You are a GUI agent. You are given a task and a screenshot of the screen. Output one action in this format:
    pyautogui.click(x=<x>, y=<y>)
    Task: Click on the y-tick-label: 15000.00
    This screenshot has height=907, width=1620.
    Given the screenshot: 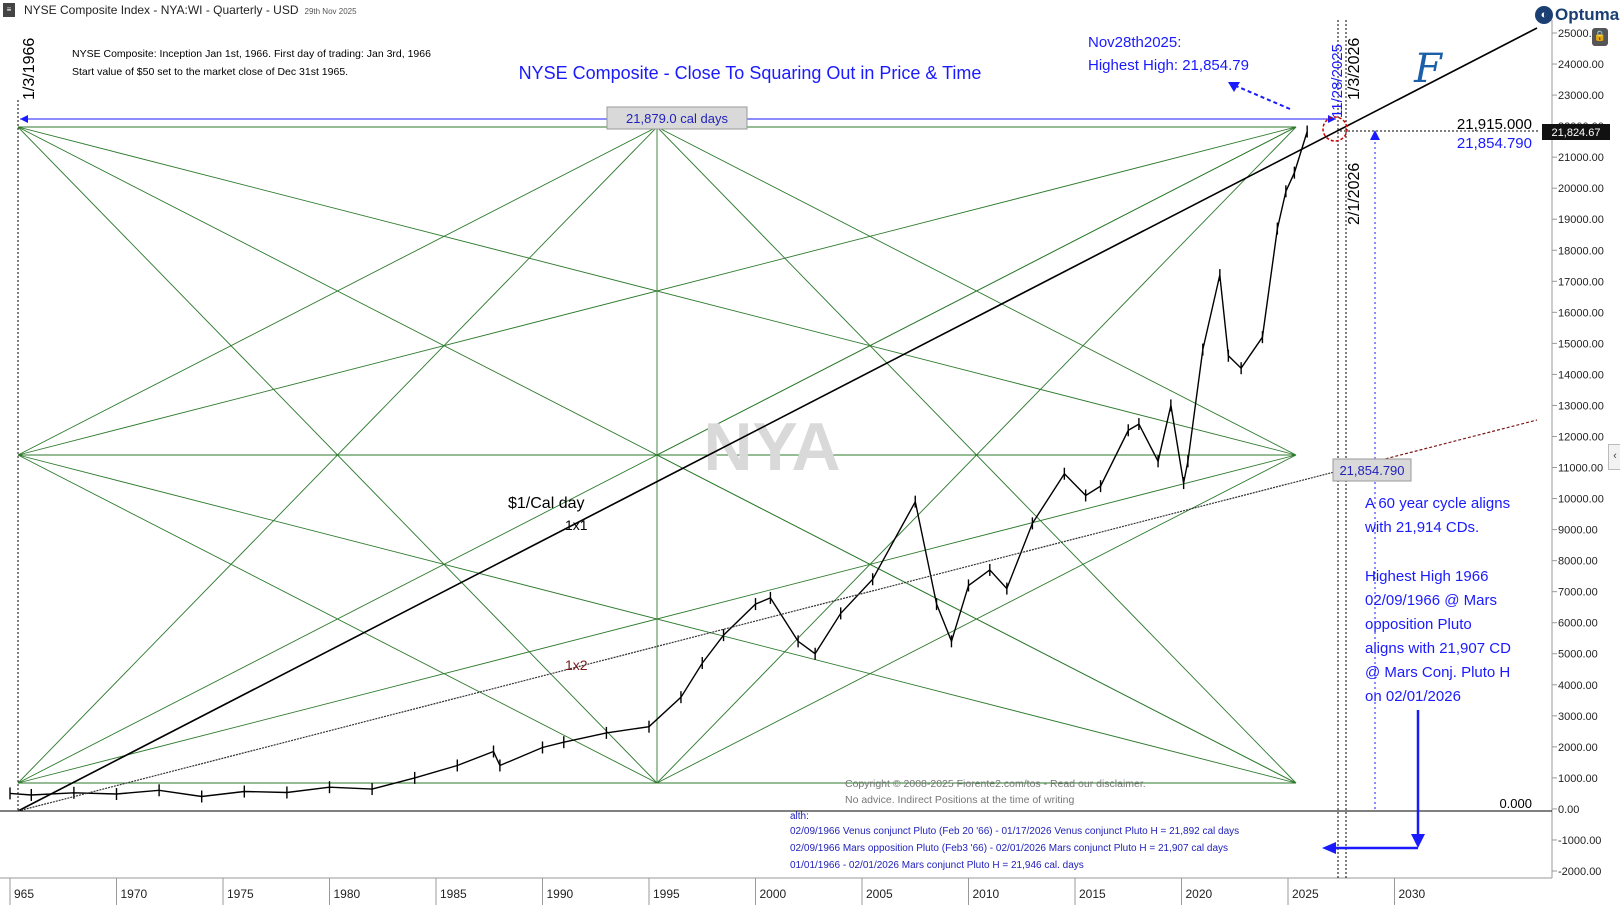 What is the action you would take?
    pyautogui.click(x=1581, y=344)
    